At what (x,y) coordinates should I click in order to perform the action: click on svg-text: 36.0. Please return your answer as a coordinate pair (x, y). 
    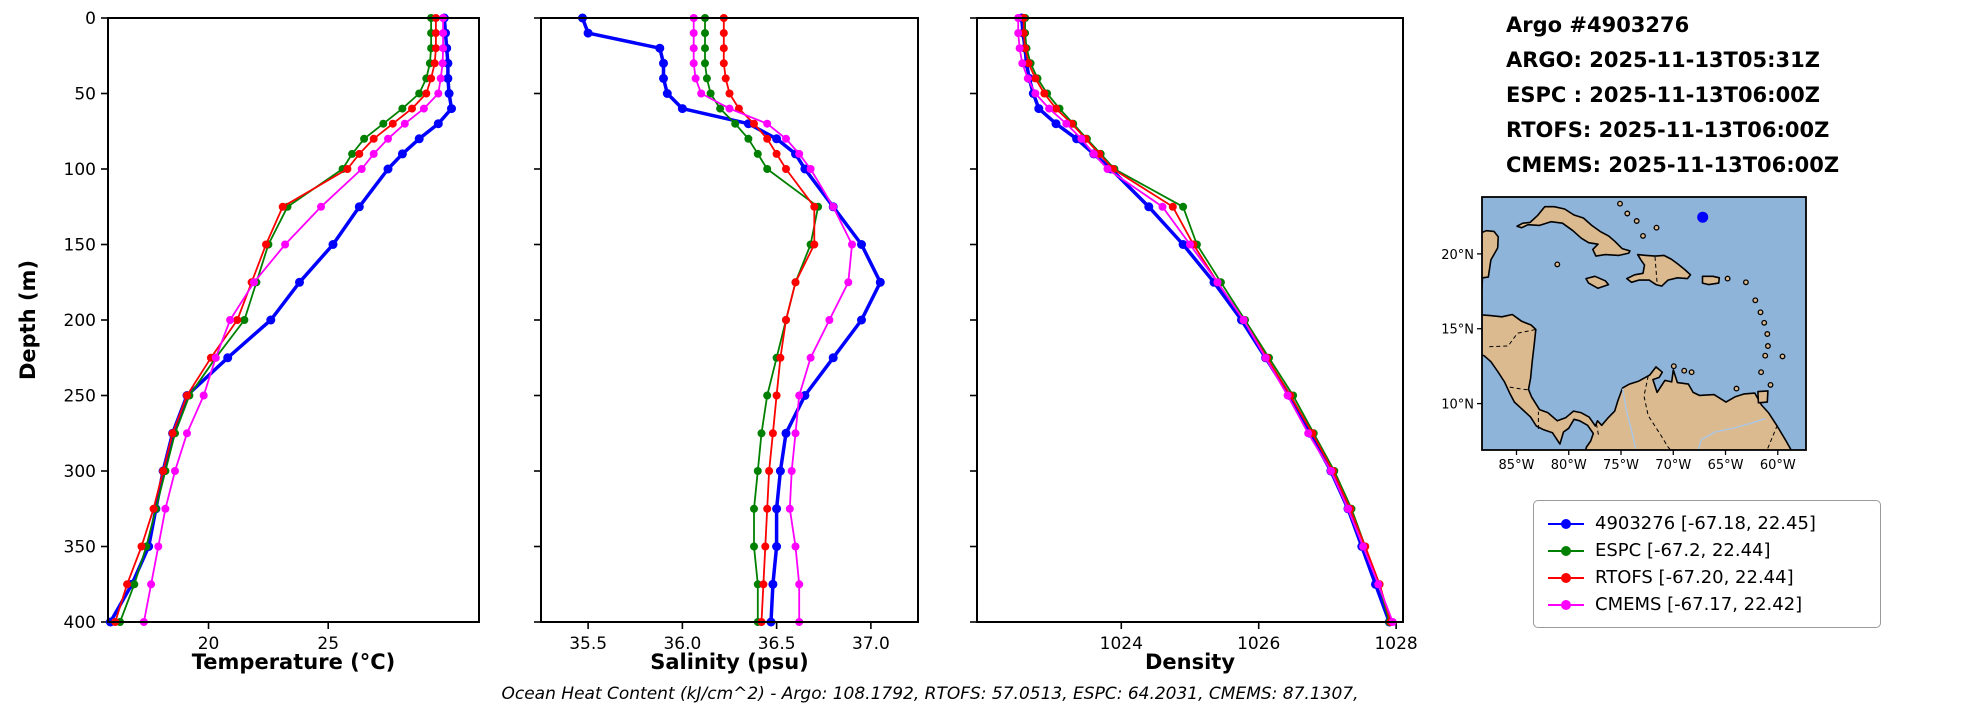
    Looking at the image, I should click on (682, 644).